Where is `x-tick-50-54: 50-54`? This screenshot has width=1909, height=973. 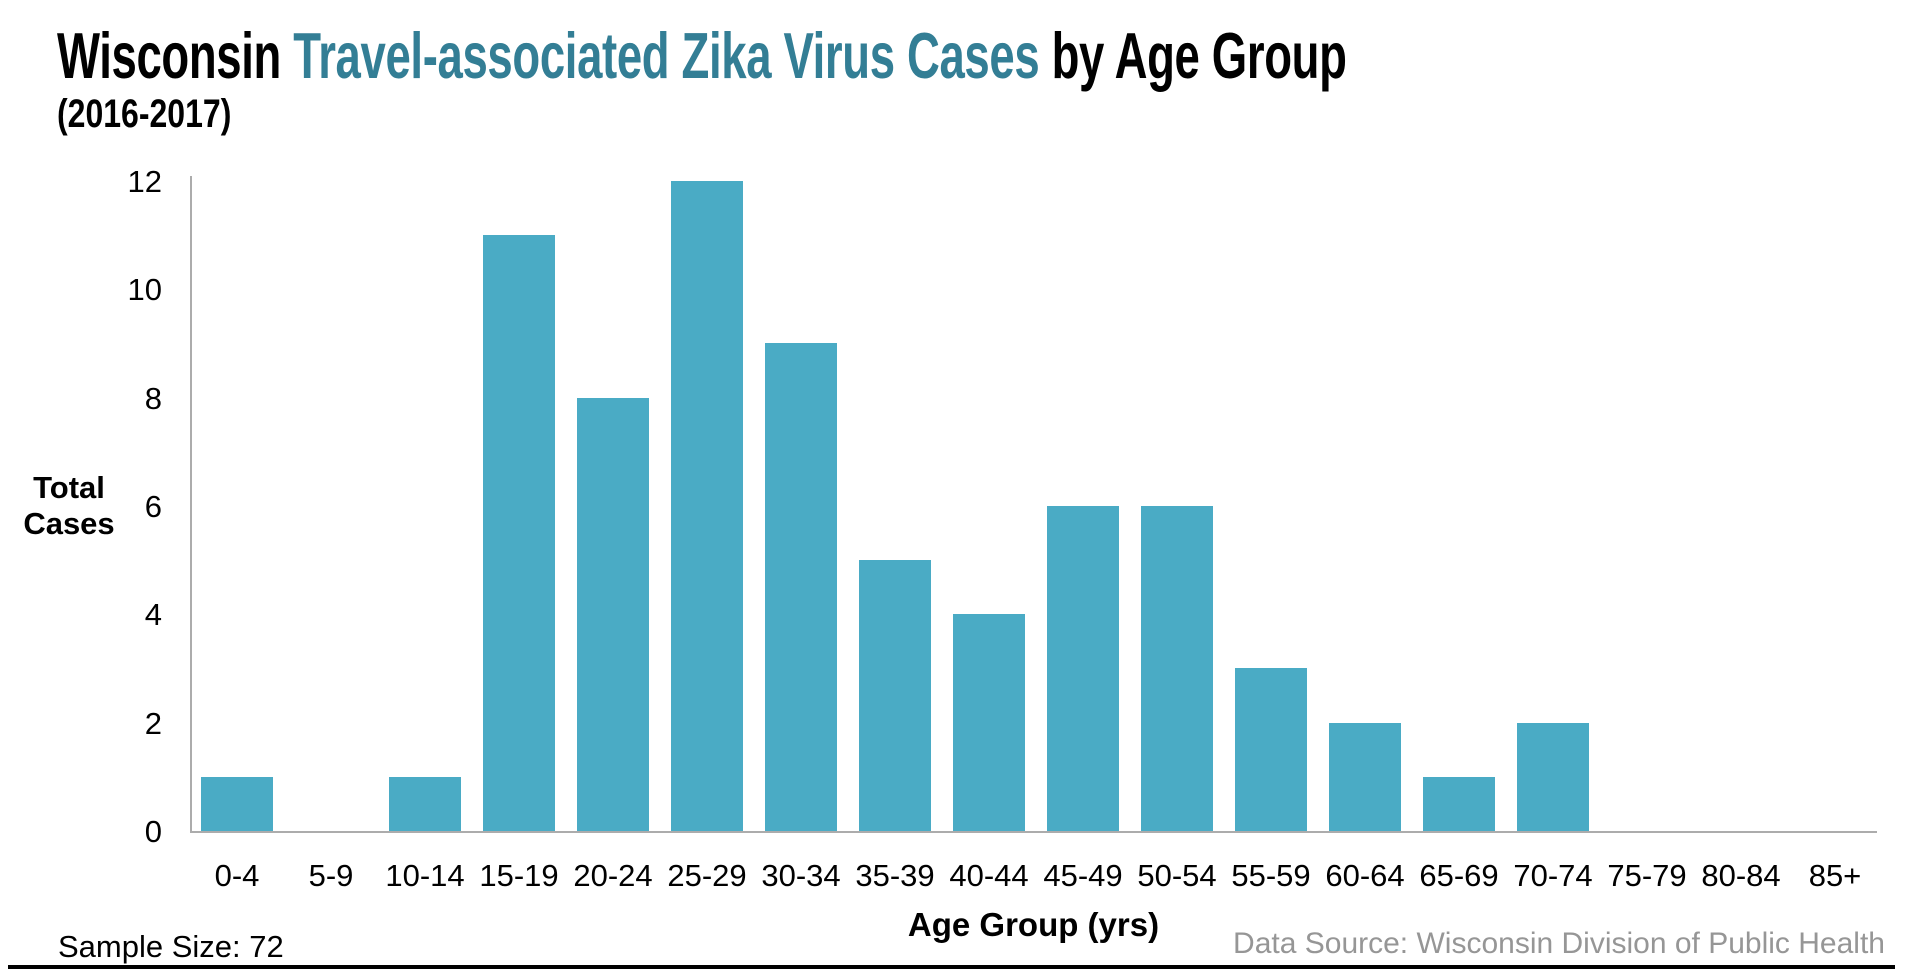
x-tick-50-54: 50-54 is located at coordinates (1177, 875).